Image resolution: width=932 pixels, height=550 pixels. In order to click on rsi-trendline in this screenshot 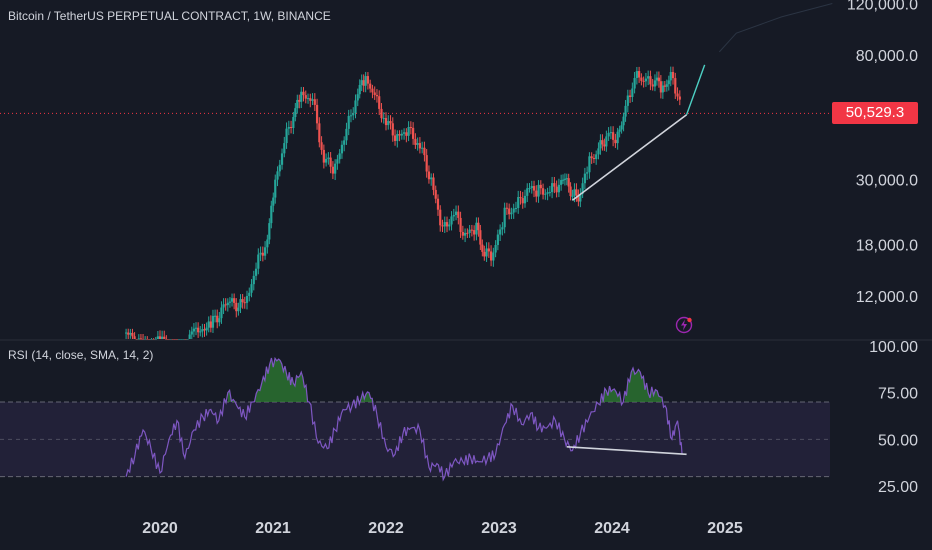, I will do `click(626, 451)`.